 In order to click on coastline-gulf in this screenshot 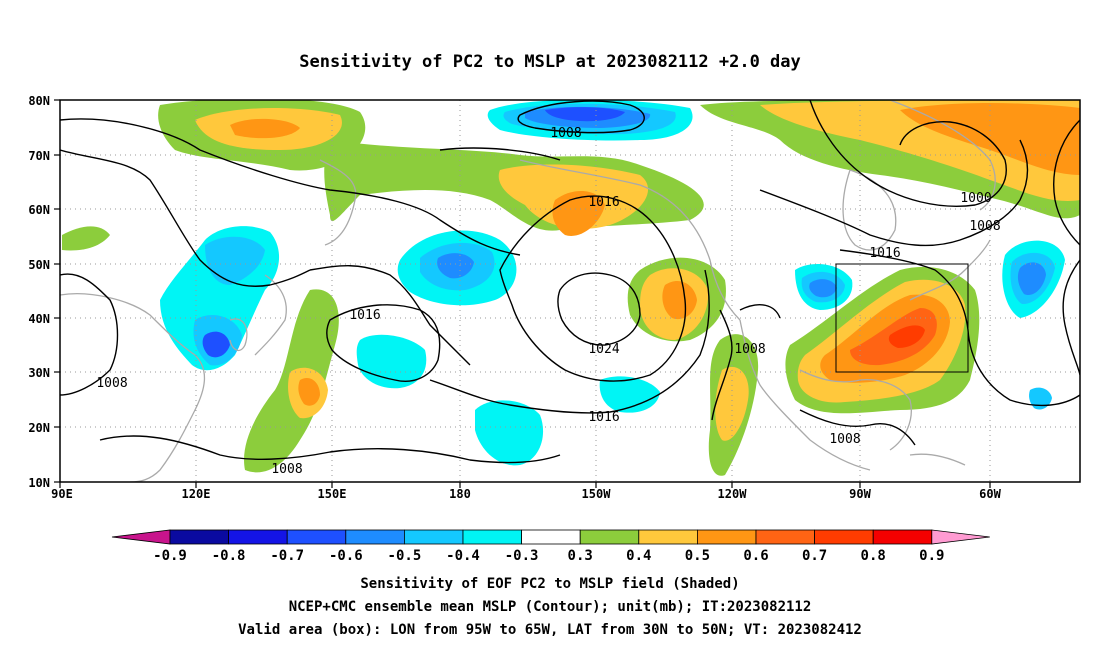, I will do `click(855, 410)`.